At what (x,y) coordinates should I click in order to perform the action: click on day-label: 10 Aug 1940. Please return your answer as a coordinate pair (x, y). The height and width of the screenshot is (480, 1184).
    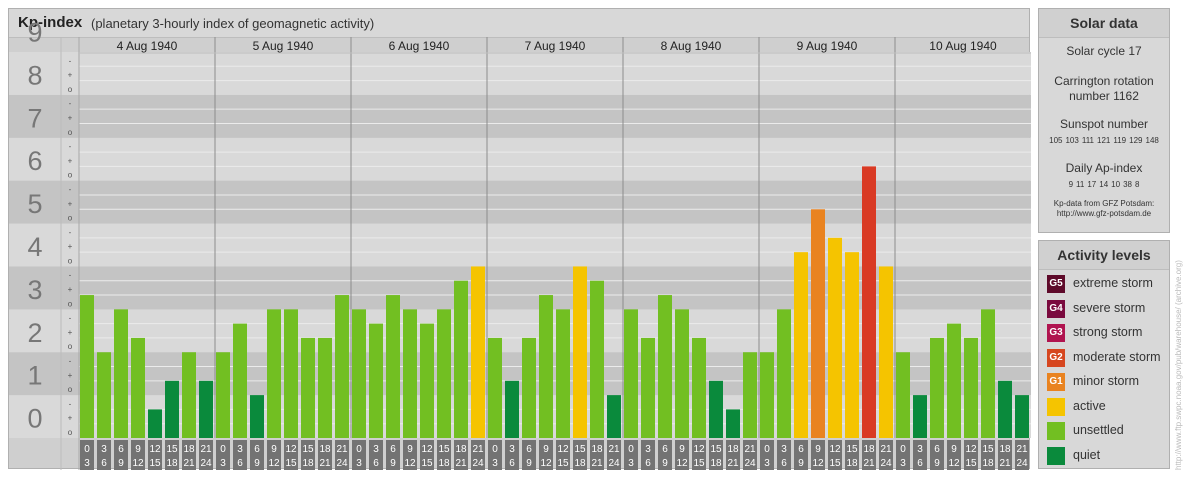
    Looking at the image, I should click on (963, 46).